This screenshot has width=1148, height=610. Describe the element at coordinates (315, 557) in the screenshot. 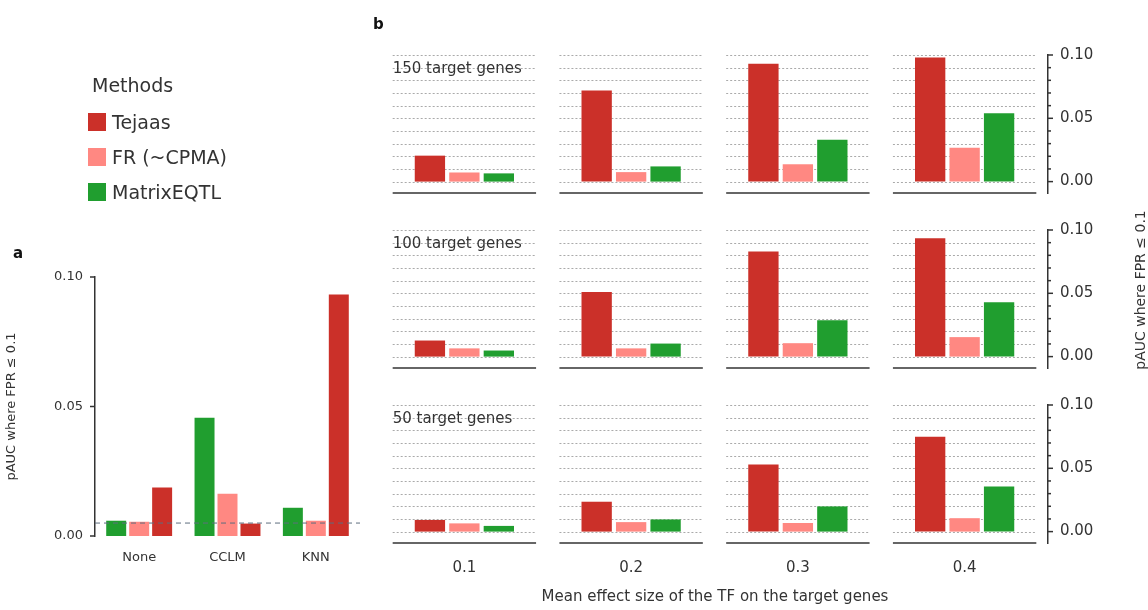

I see `x-tick-label: KNN` at that location.